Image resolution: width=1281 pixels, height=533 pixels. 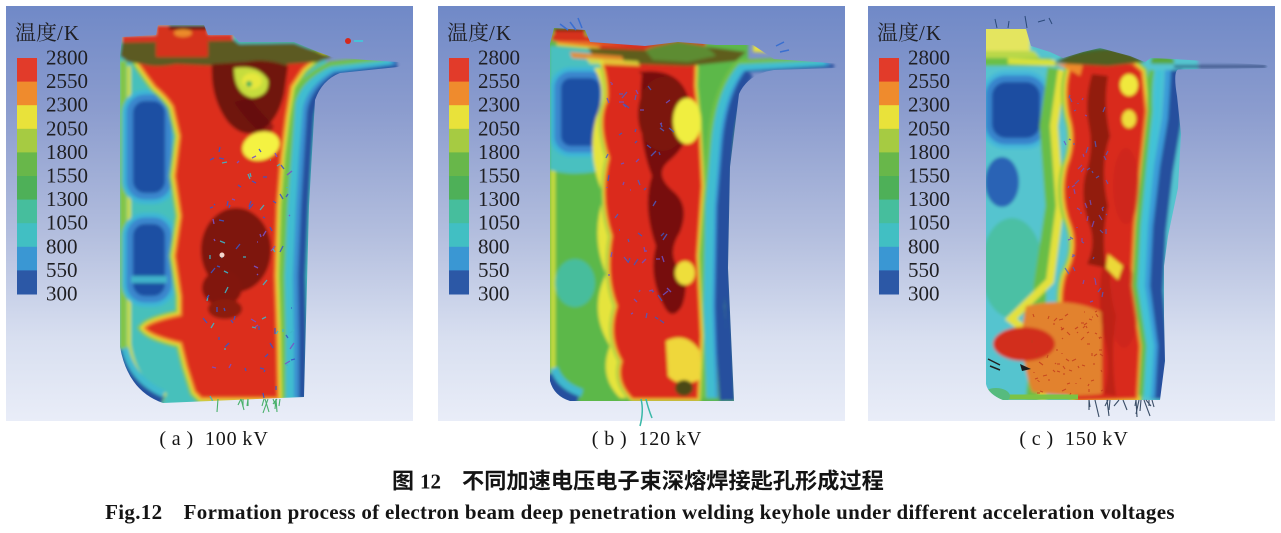 I want to click on svg-text: ( a ) 100 kV, so click(x=213, y=439).